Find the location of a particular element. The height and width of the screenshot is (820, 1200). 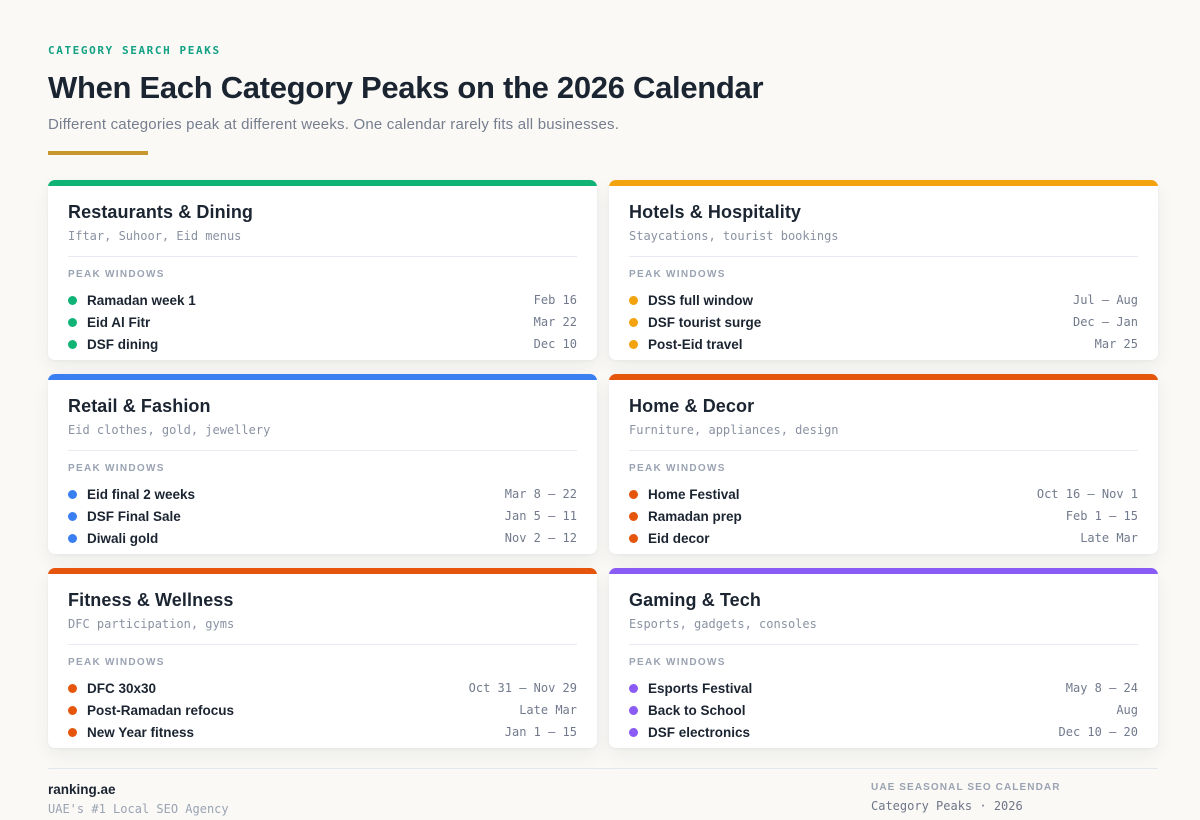

card-subtitle: Esports, gadgets, consoles is located at coordinates (723, 624).